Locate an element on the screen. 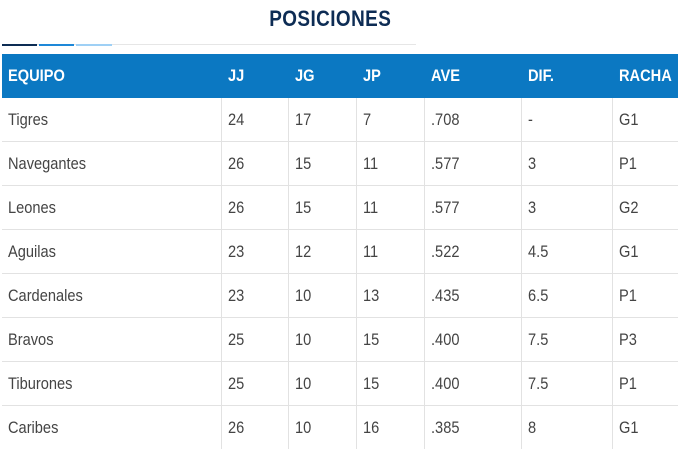  page-title: POSICIONES is located at coordinates (330, 18).